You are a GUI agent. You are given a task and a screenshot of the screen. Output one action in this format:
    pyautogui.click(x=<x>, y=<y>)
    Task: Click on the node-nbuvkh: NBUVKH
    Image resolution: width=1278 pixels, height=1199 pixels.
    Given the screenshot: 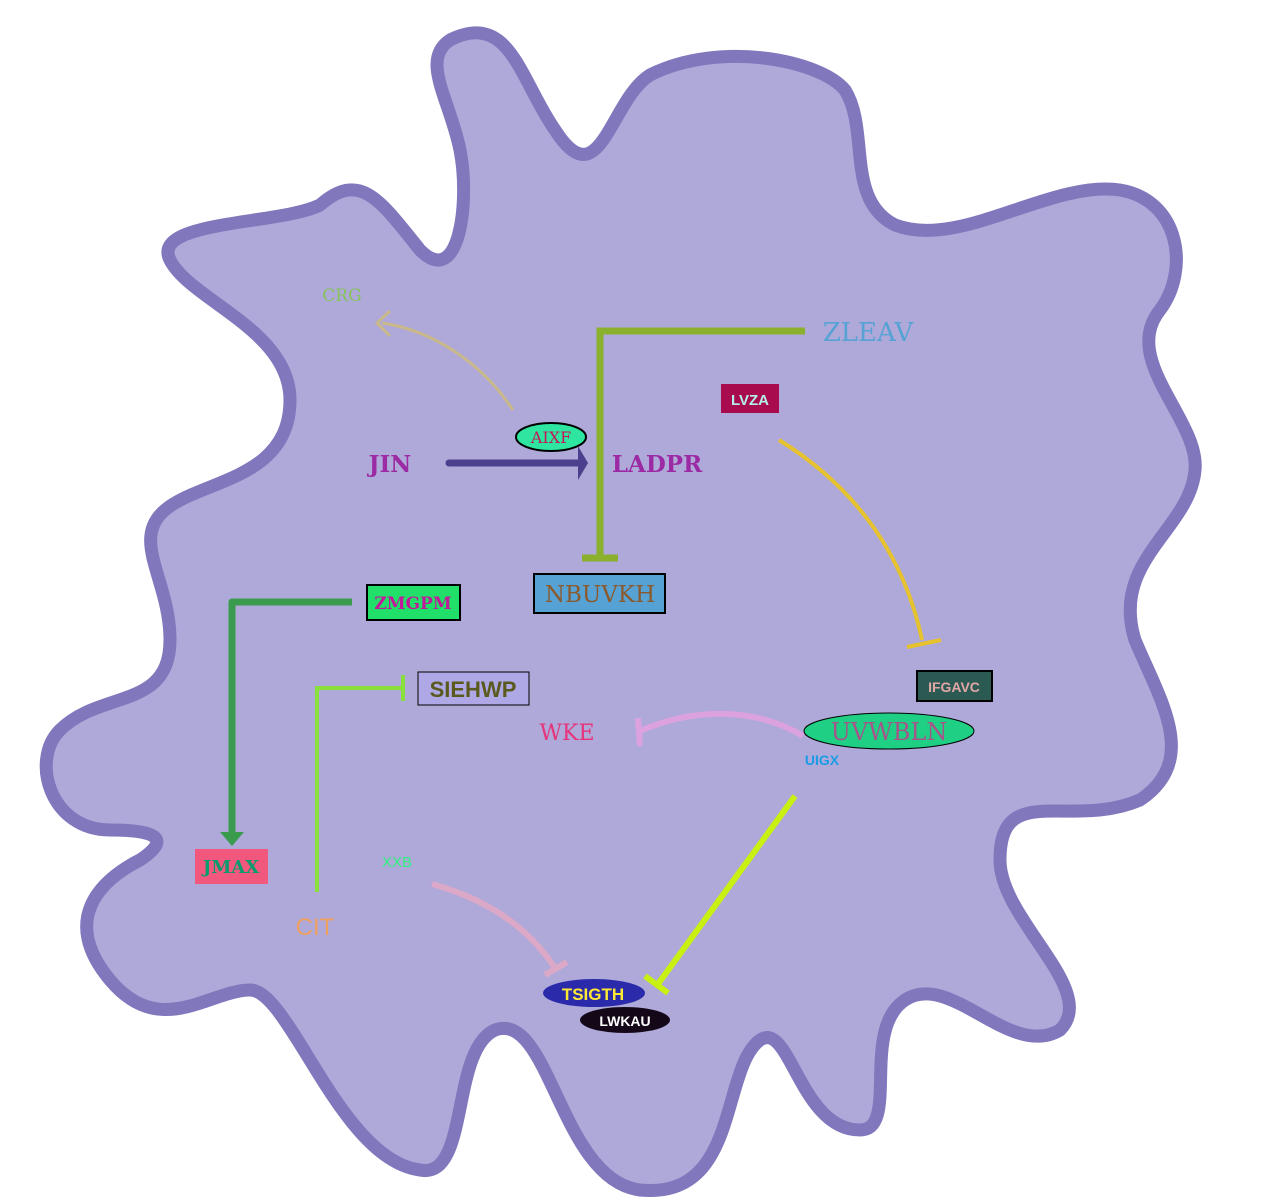 What is the action you would take?
    pyautogui.click(x=600, y=595)
    